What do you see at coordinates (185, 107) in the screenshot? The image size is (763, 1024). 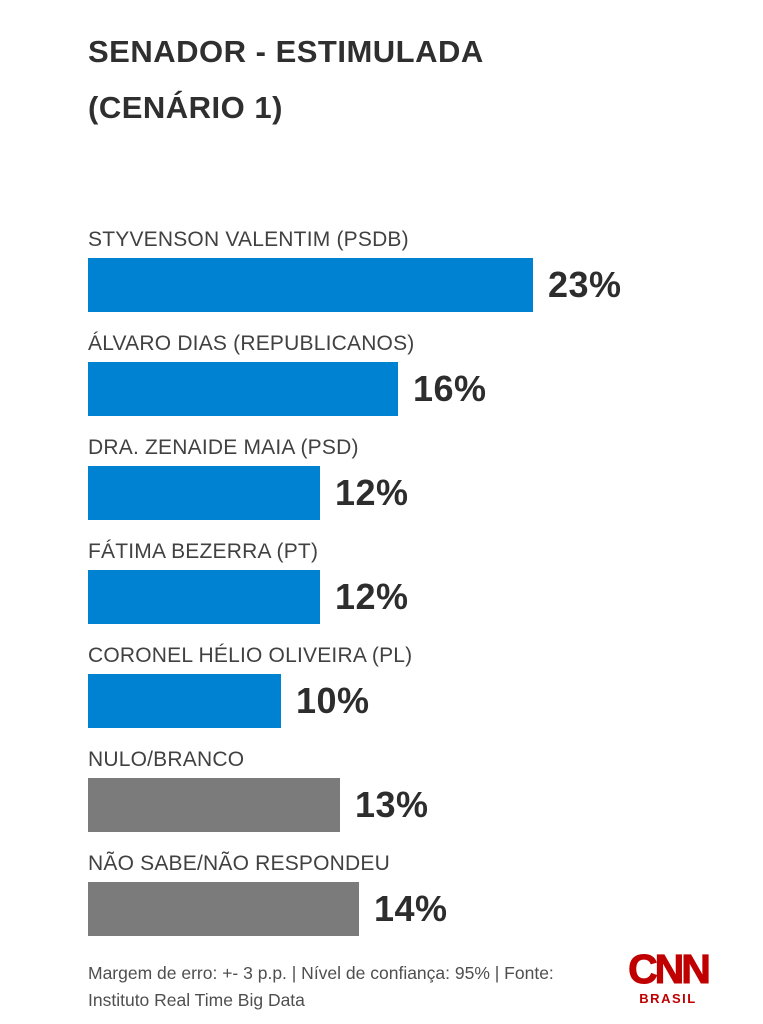 I see `chart-title-line2: (CENÁRIO 1)` at bounding box center [185, 107].